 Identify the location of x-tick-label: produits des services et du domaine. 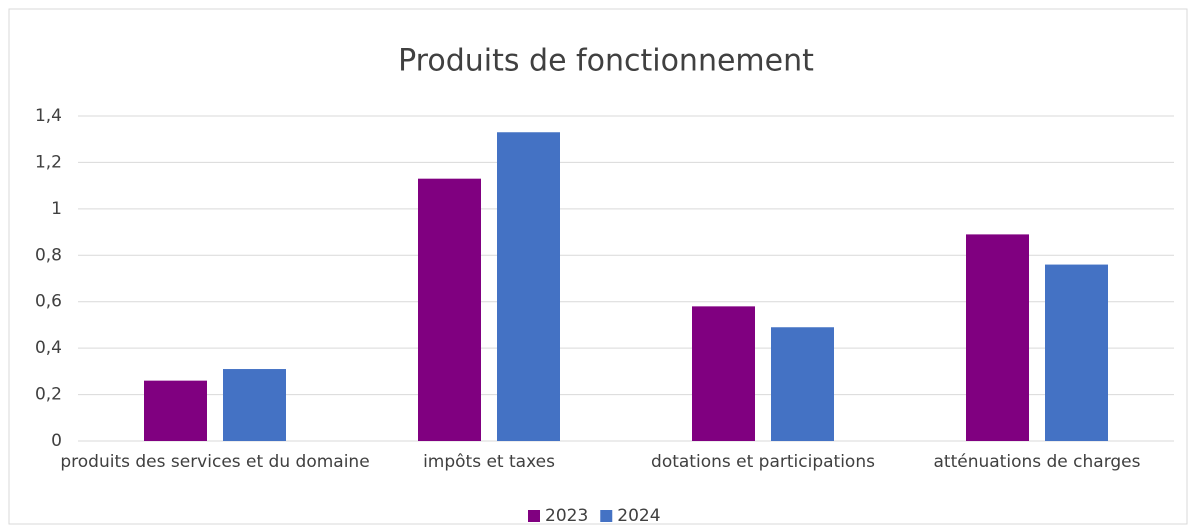
(214, 462).